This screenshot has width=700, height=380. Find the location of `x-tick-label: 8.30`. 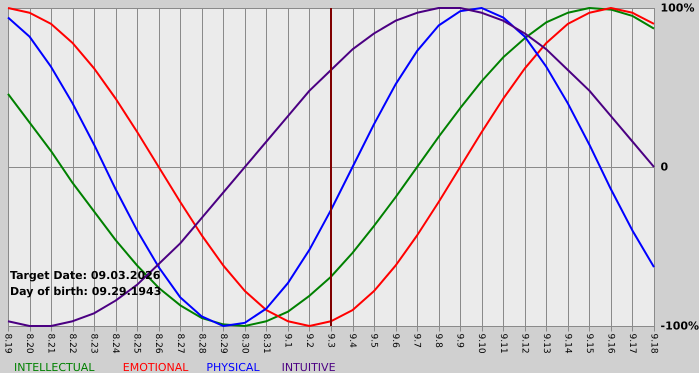

x-tick-label: 8.30 is located at coordinates (244, 344).